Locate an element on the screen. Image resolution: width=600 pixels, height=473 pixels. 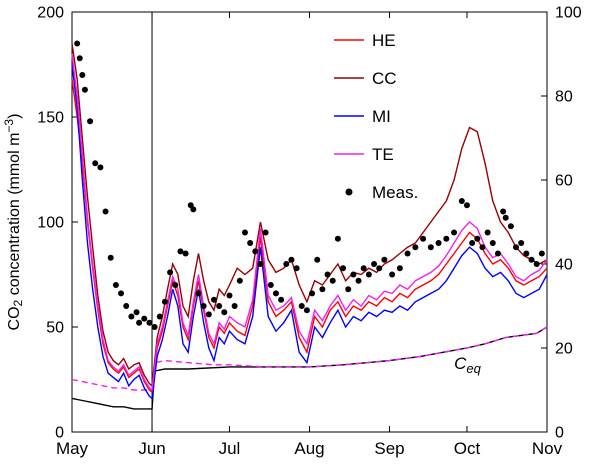
y-left-tick-label: 150 is located at coordinates (50, 118).